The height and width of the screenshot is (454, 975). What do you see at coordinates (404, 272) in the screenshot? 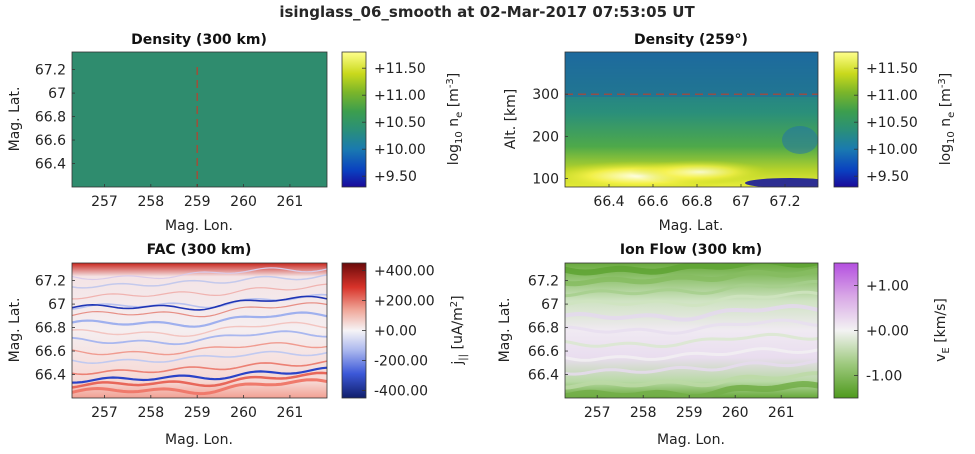
I see `colorbar-tick-label: +400.00` at bounding box center [404, 272].